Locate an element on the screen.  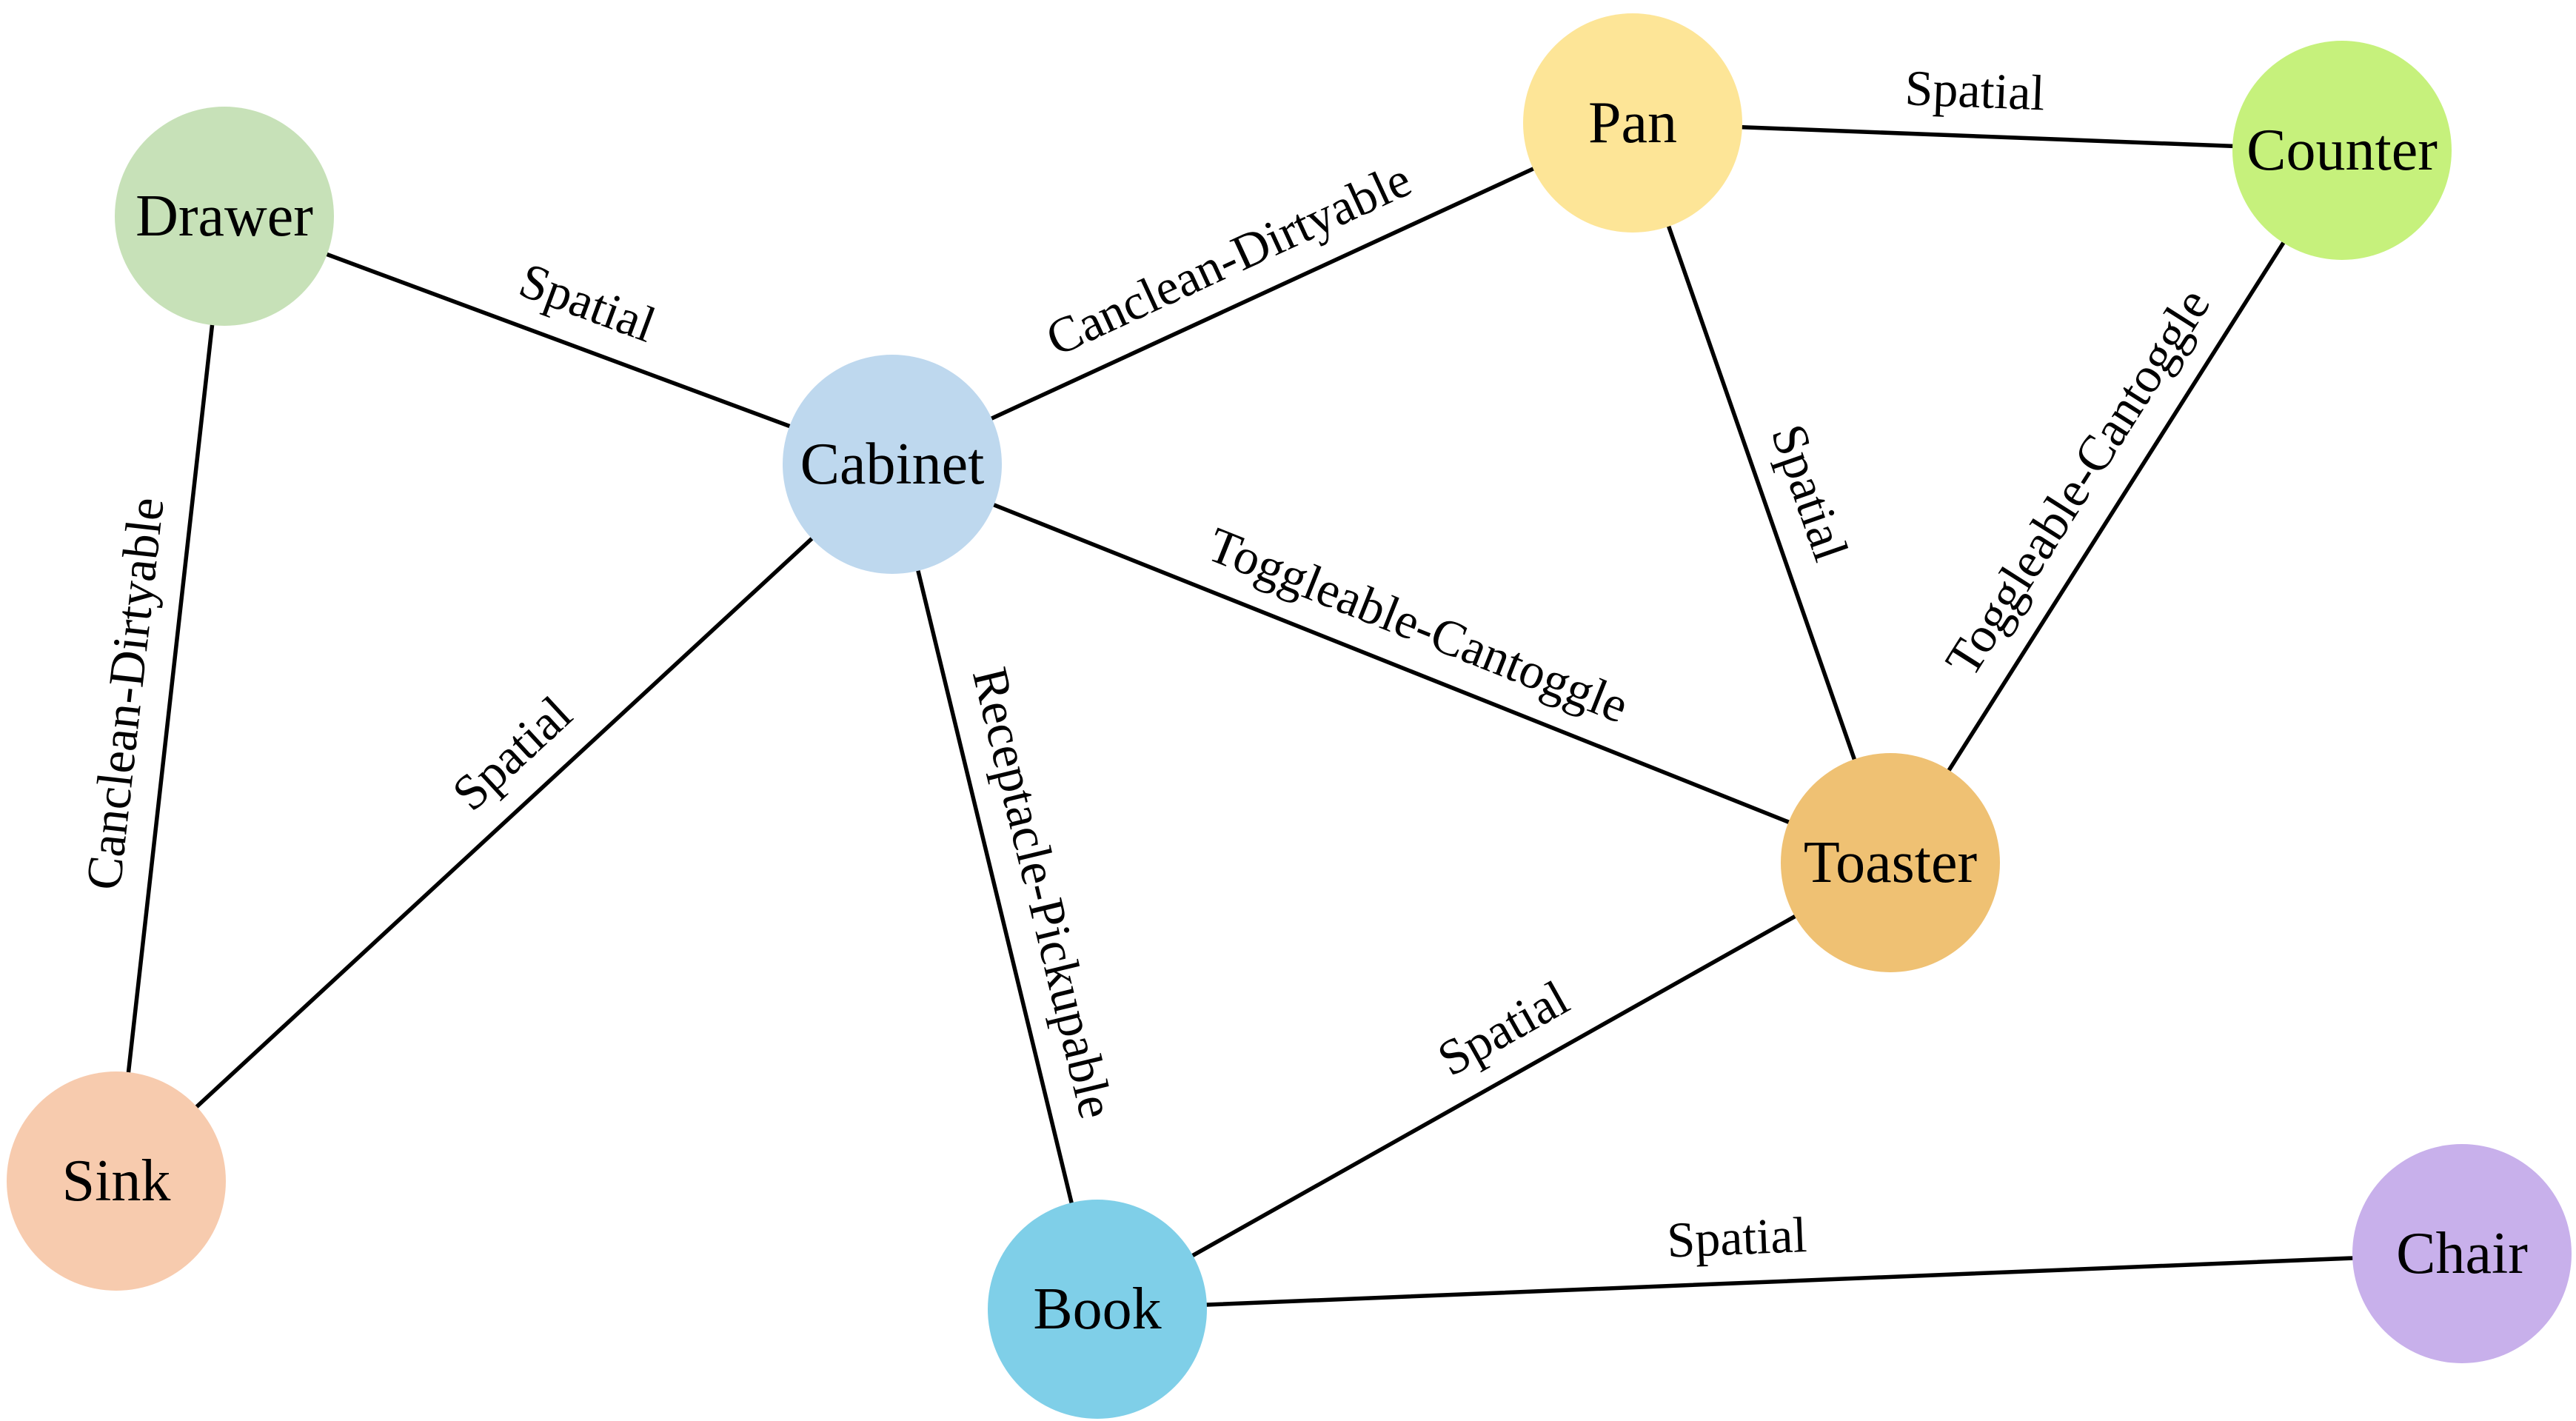
node-cabinet: Cabinet is located at coordinates (893, 464).